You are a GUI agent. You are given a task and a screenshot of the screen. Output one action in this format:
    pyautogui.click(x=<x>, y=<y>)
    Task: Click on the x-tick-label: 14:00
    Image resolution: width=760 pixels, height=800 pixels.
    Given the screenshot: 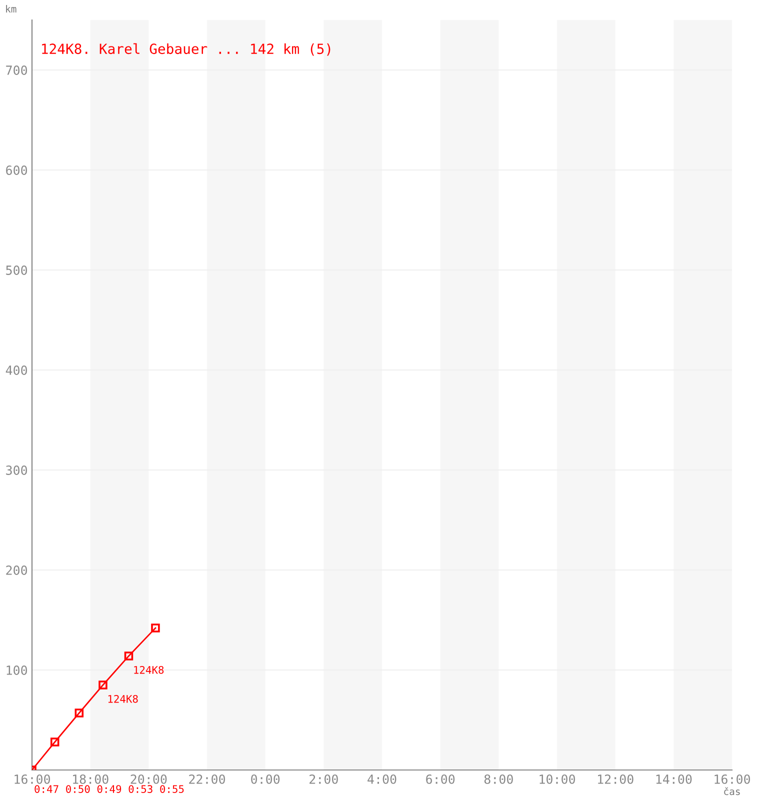 What is the action you would take?
    pyautogui.click(x=674, y=779)
    